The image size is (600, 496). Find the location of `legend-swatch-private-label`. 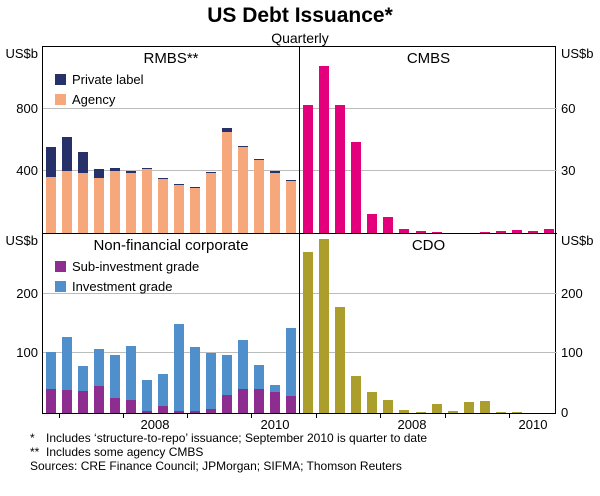

legend-swatch-private-label is located at coordinates (60, 79).